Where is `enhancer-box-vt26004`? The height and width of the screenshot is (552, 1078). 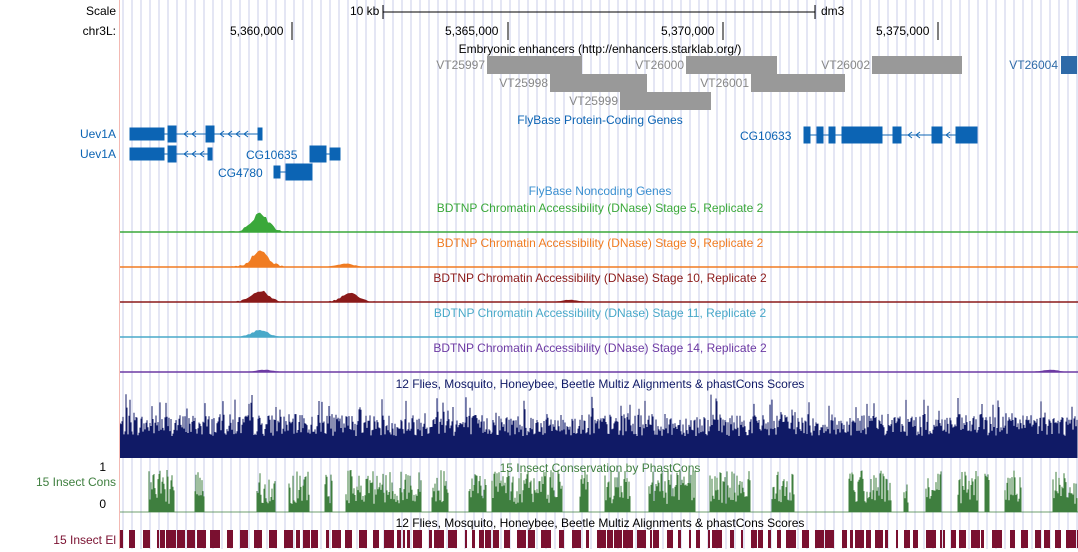
enhancer-box-vt26004 is located at coordinates (1069, 65).